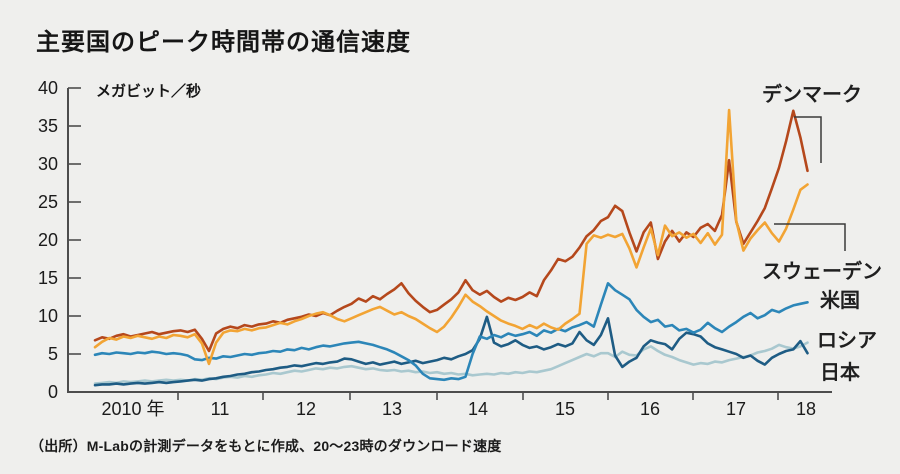 The height and width of the screenshot is (474, 900). I want to click on x-tick-label: 11, so click(220, 409).